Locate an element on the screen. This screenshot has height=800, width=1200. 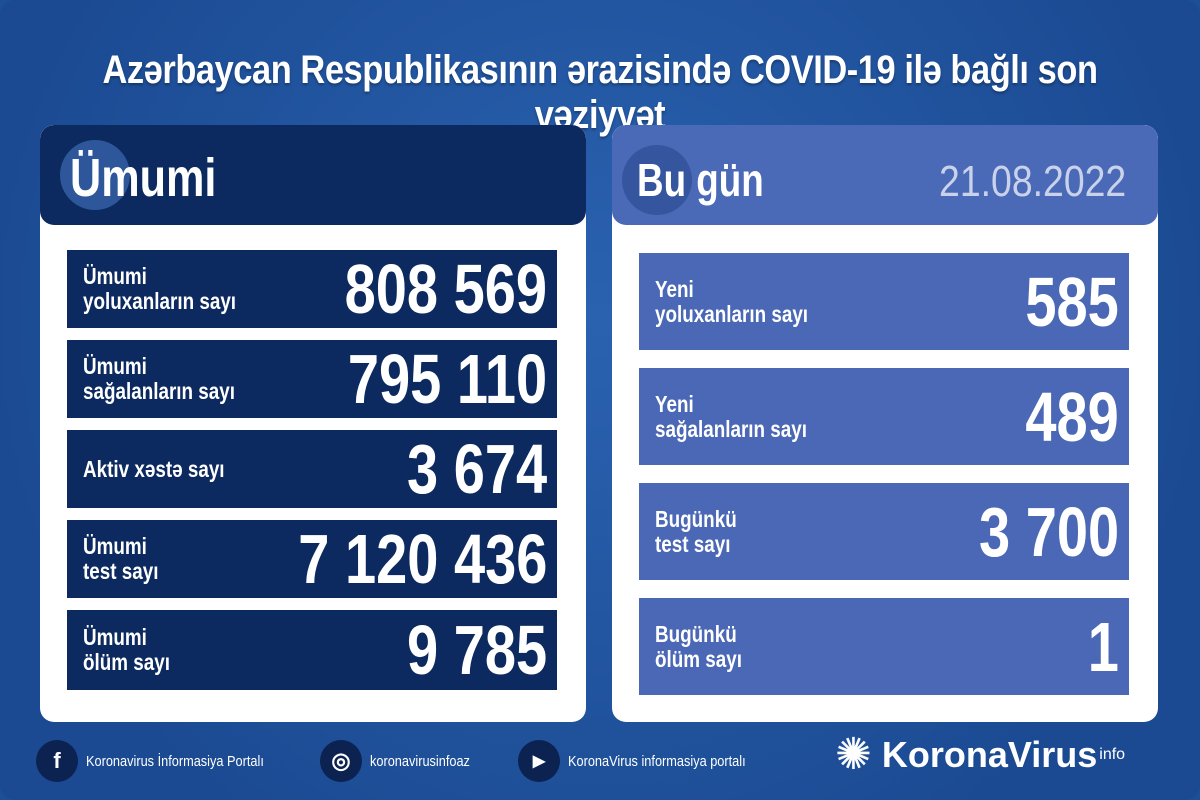
facebook-icon: f is located at coordinates (57, 761).